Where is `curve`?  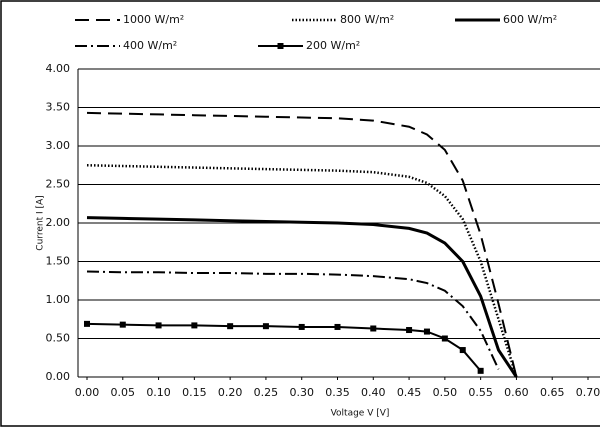
curve is located at coordinates (284, 347).